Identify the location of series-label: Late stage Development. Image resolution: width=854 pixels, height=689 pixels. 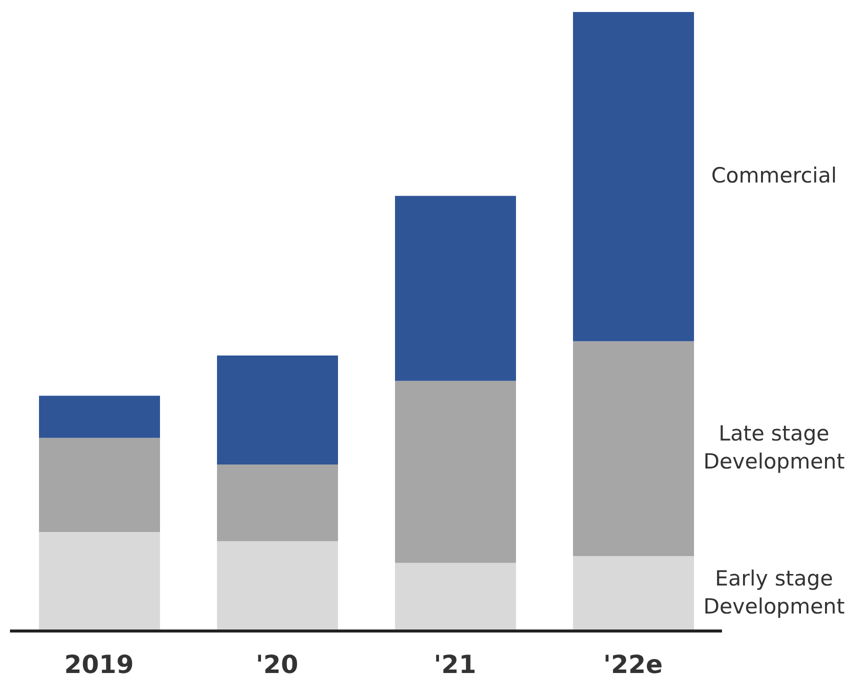
(774, 447).